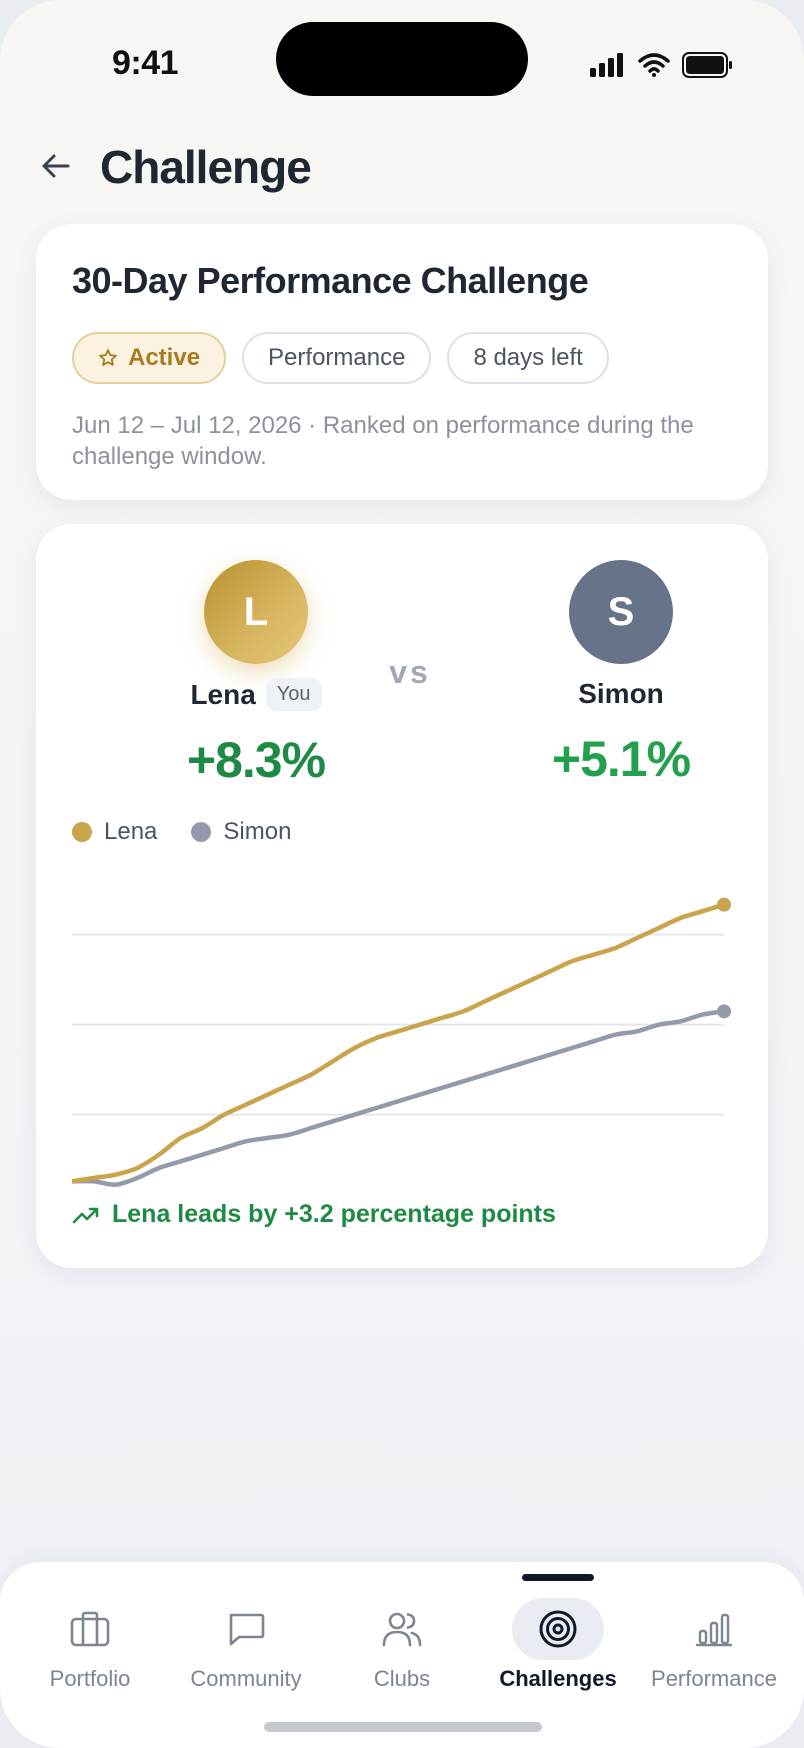 The width and height of the screenshot is (804, 1748). I want to click on player-lena: L Lena You +8.3%, so click(256, 674).